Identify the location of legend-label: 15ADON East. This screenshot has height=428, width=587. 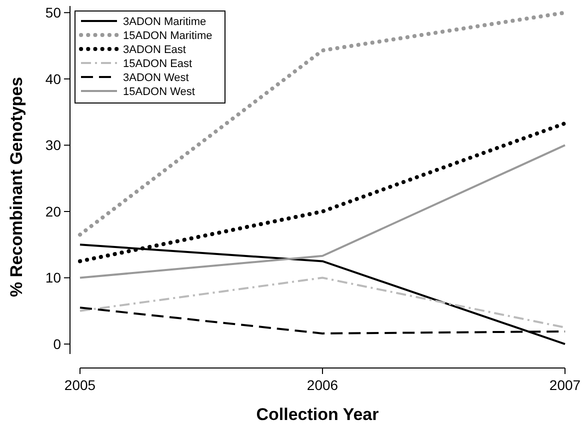
(157, 64).